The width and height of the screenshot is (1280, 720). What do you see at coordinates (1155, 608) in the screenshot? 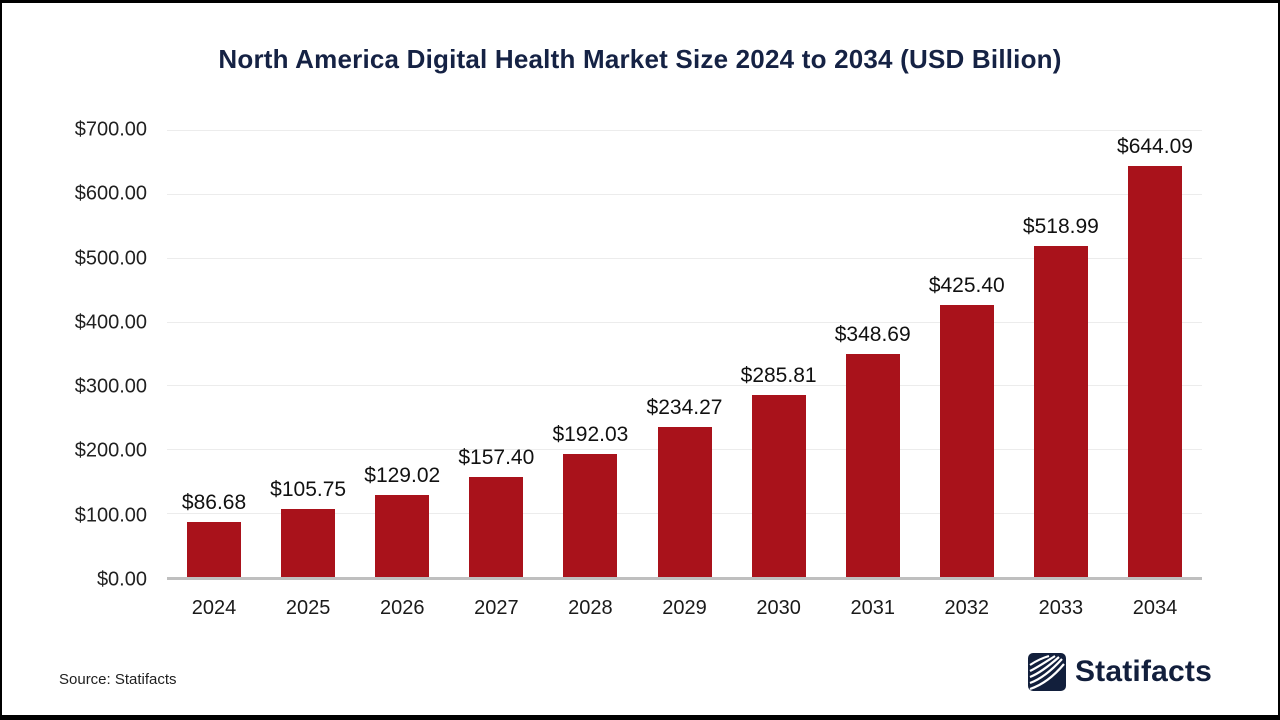
I see `x-tick-label-2034: 2034` at bounding box center [1155, 608].